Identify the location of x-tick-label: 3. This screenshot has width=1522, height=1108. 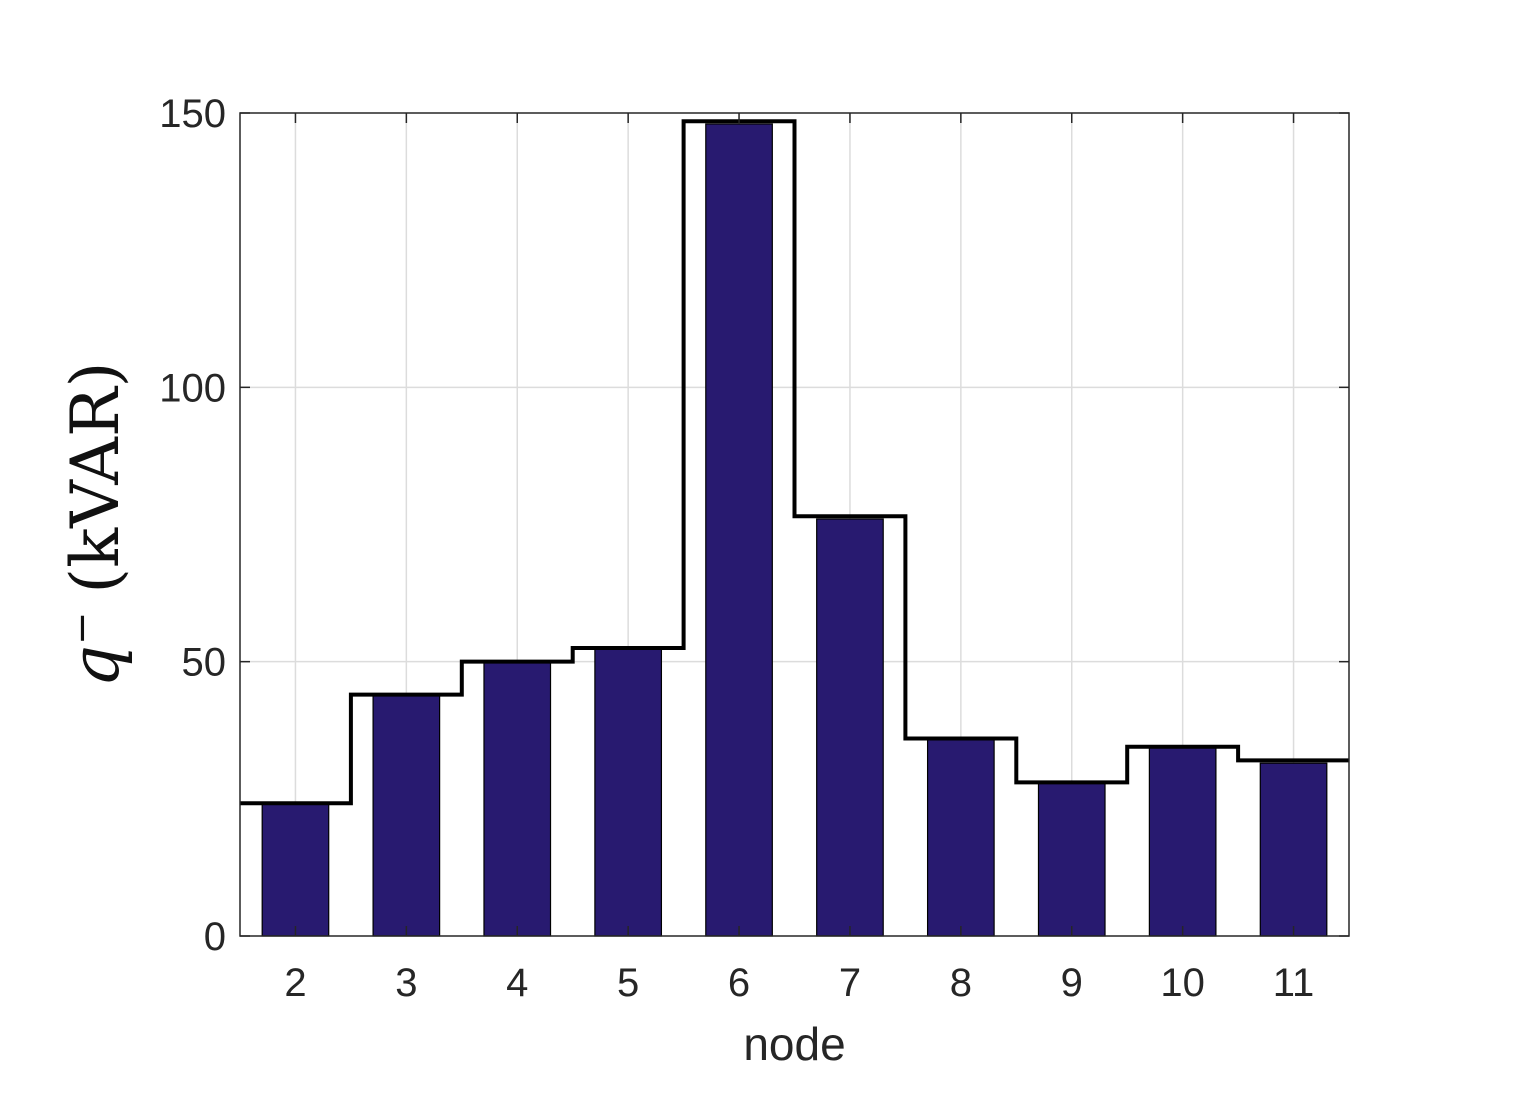
(406, 983).